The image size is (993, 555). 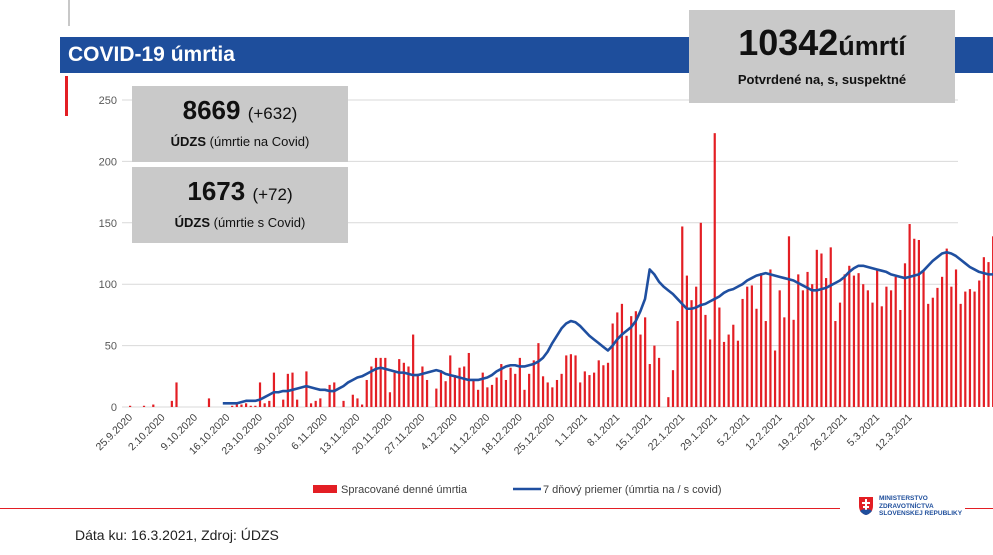 I want to click on coat-of-arms-icon, so click(x=866, y=506).